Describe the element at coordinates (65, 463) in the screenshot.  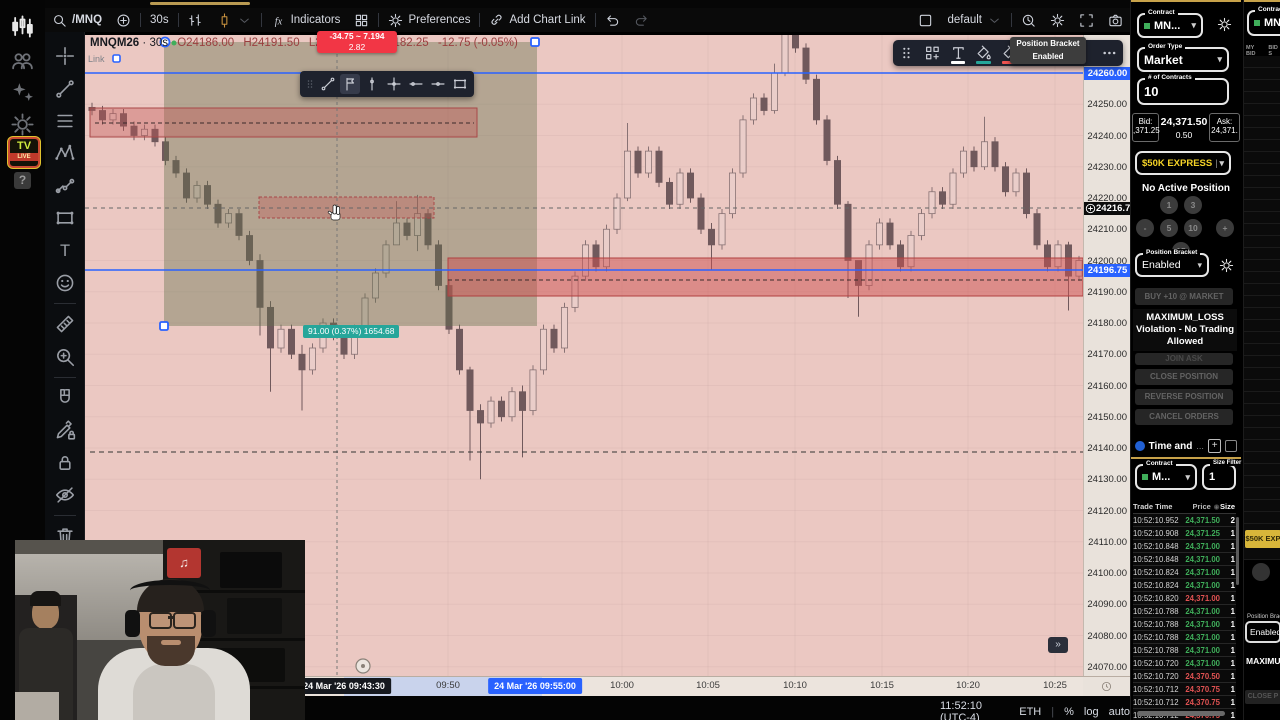
I see `lock-all-icon` at that location.